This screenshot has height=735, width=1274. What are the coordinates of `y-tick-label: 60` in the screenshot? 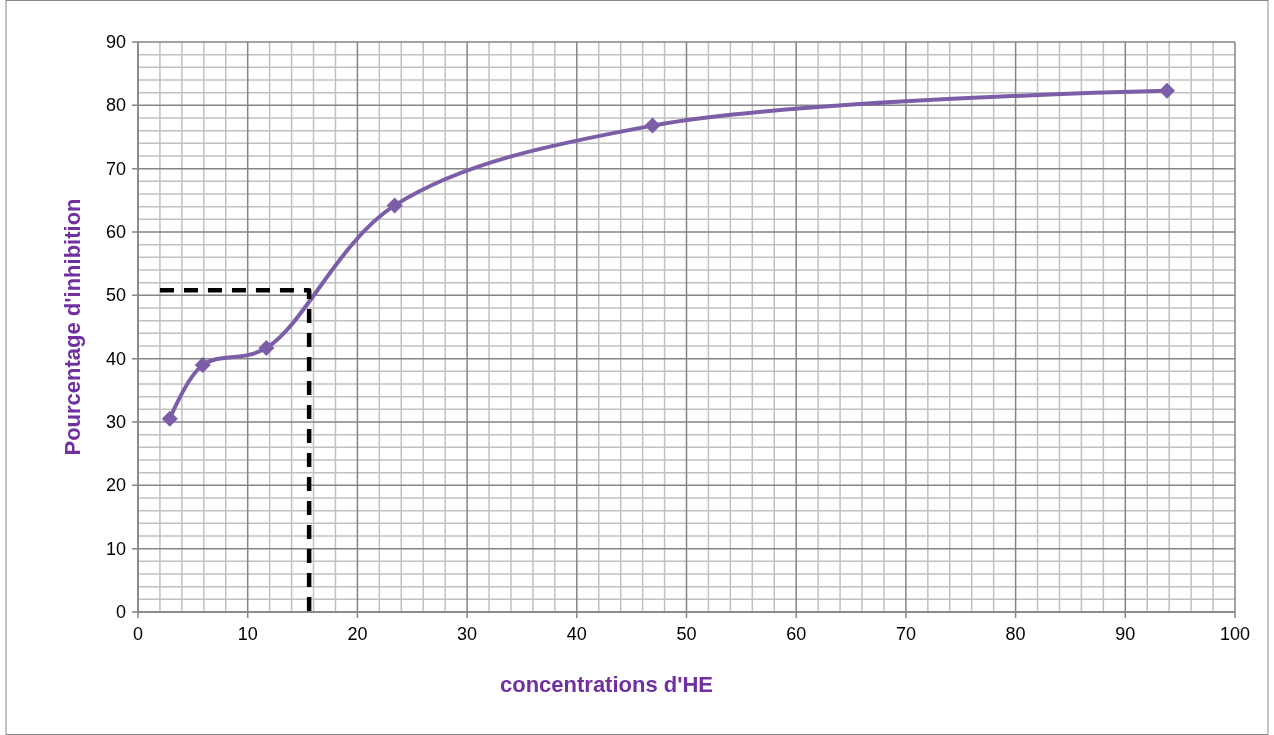 It's located at (115, 232).